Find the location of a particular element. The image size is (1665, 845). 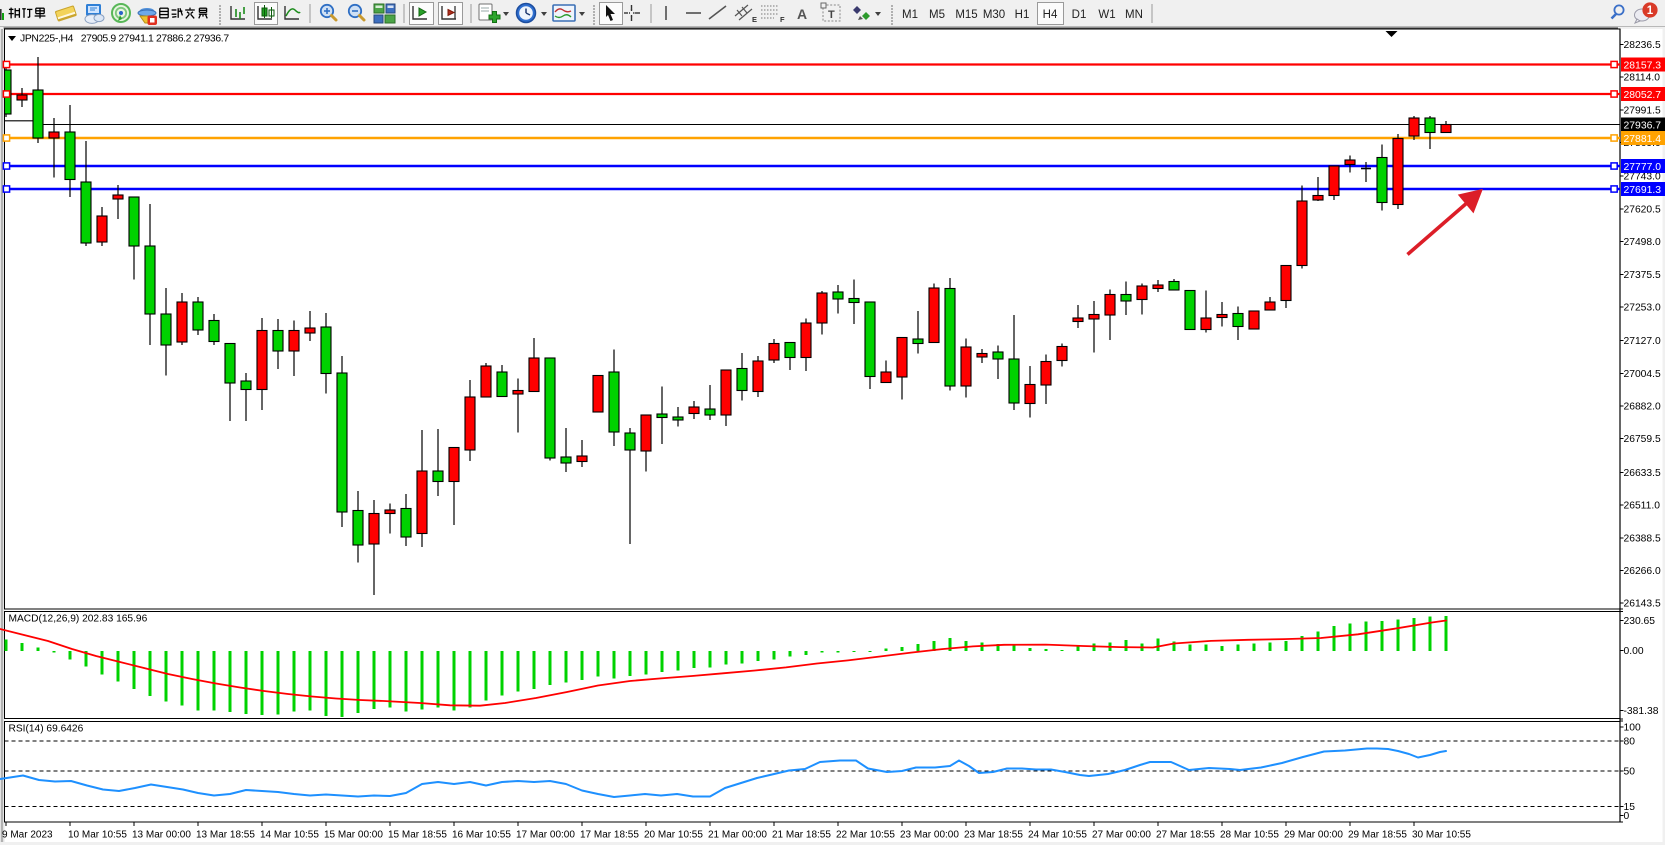

svg-text: 27991.5 is located at coordinates (1642, 111).